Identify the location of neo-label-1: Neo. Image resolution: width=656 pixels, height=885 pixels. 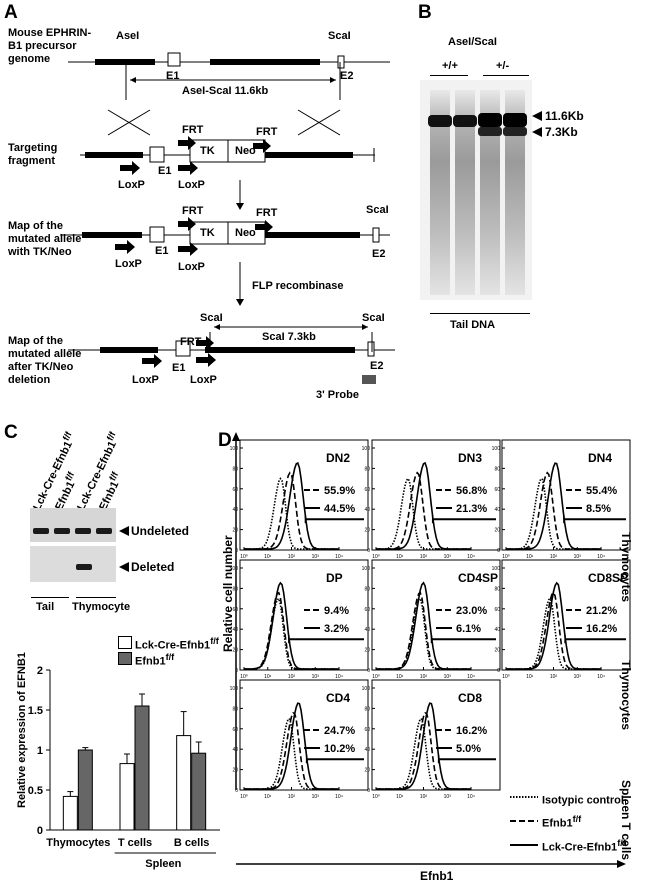
(245, 151).